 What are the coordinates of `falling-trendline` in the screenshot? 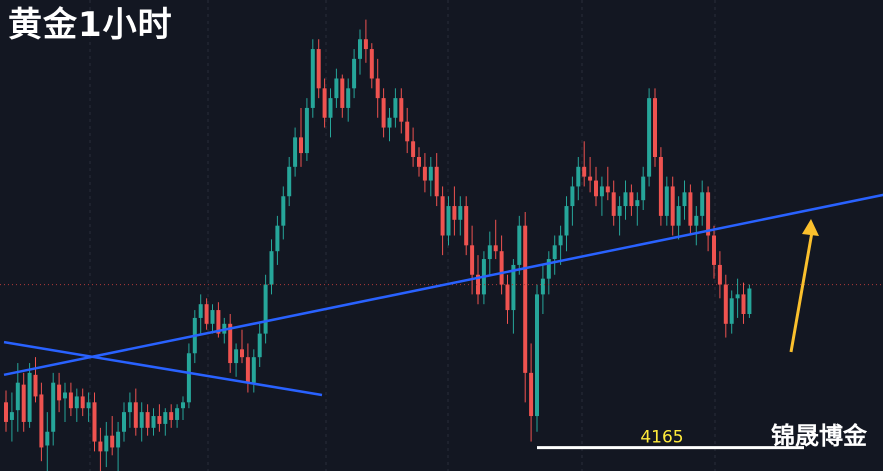 It's located at (163, 368).